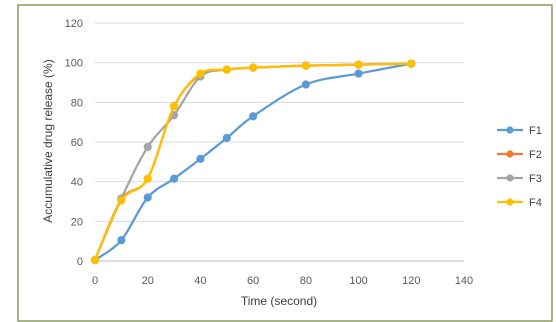 The image size is (556, 322). I want to click on x-tick-label: 20, so click(148, 281).